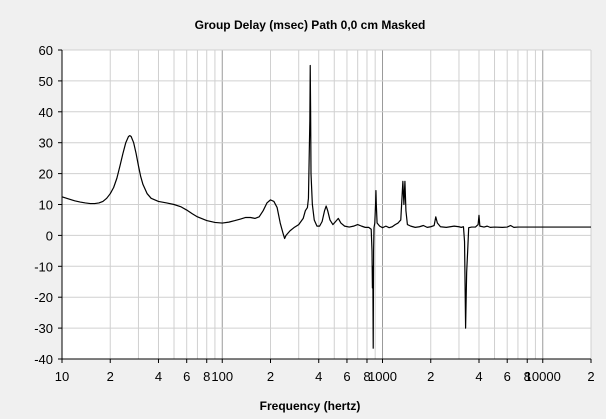 The width and height of the screenshot is (606, 419). Describe the element at coordinates (43, 266) in the screenshot. I see `y-tick-label: -10` at that location.